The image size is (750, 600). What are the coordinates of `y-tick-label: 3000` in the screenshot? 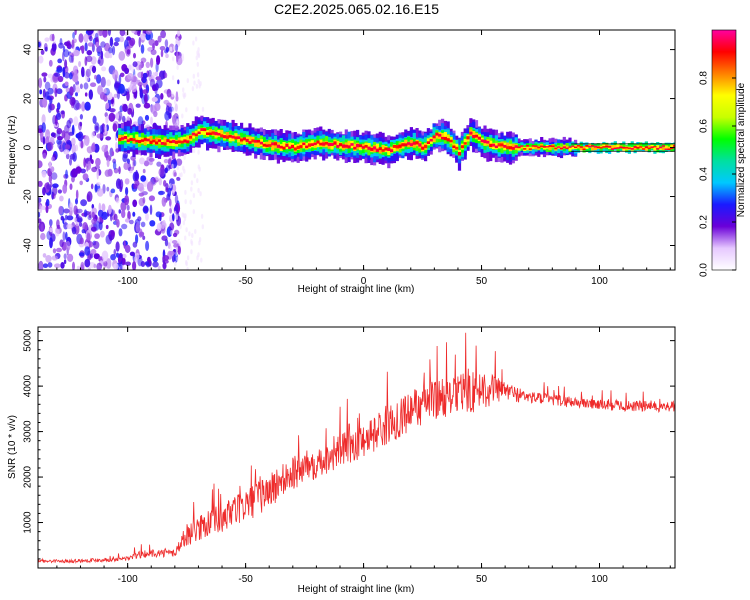 It's located at (28, 431).